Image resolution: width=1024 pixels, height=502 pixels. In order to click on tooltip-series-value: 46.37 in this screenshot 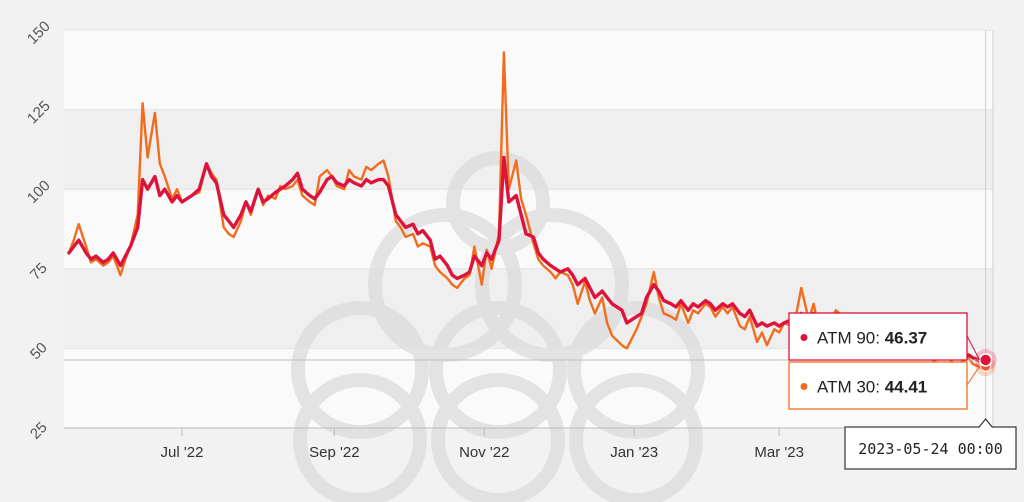, I will do `click(906, 338)`.